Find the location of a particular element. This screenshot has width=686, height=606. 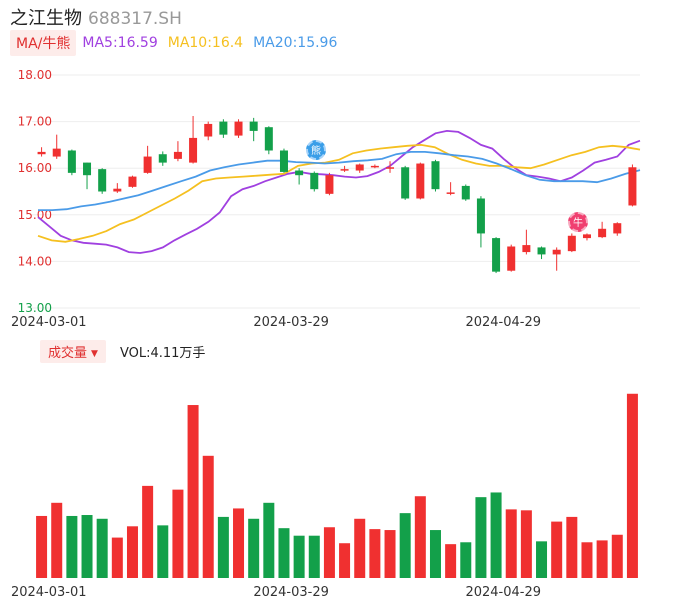

volume-indicator-label: 成交量 is located at coordinates (68, 353).